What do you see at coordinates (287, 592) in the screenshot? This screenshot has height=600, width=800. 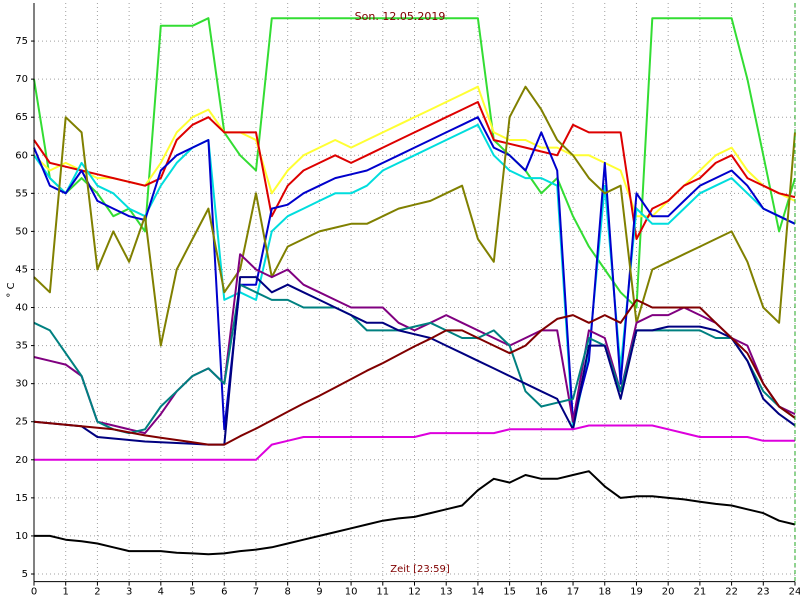 I see `x-tick-label: 8` at bounding box center [287, 592].